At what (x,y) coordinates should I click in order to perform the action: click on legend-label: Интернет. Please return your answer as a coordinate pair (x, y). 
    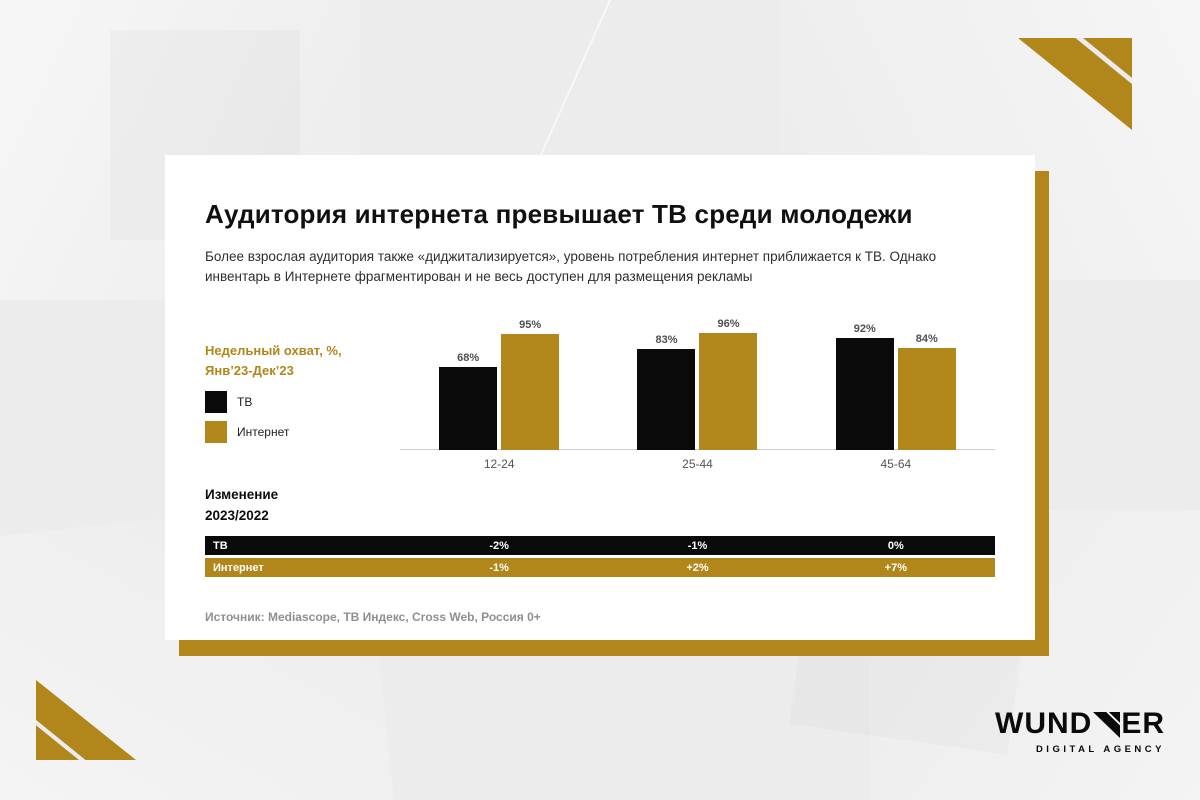
    Looking at the image, I should click on (263, 432).